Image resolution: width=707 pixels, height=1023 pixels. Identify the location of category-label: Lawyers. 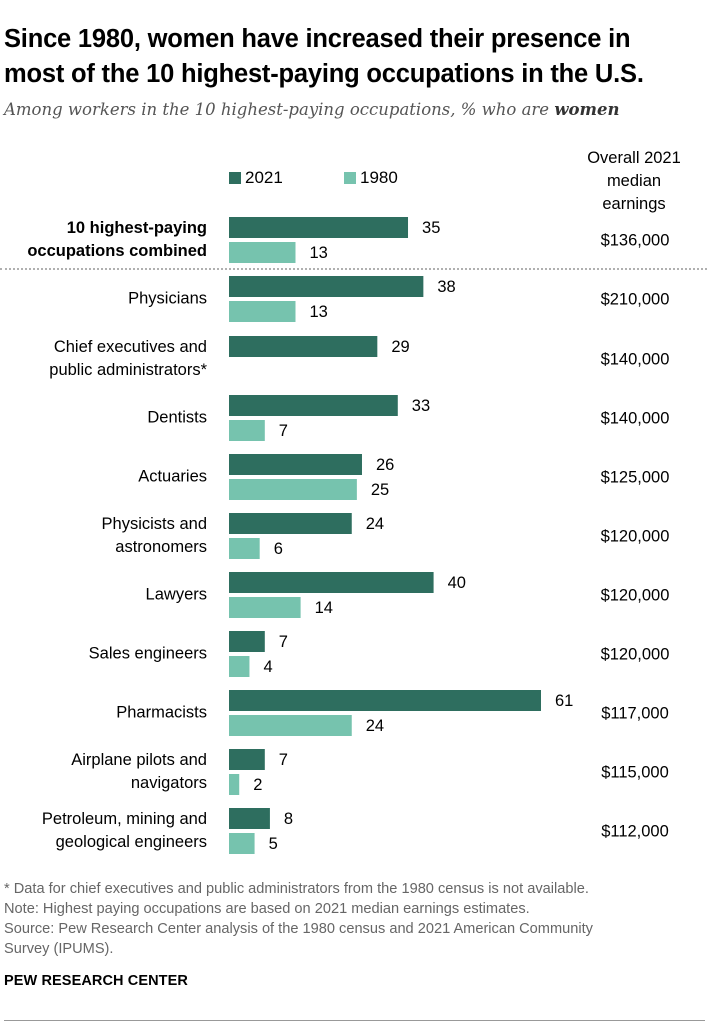
(176, 594).